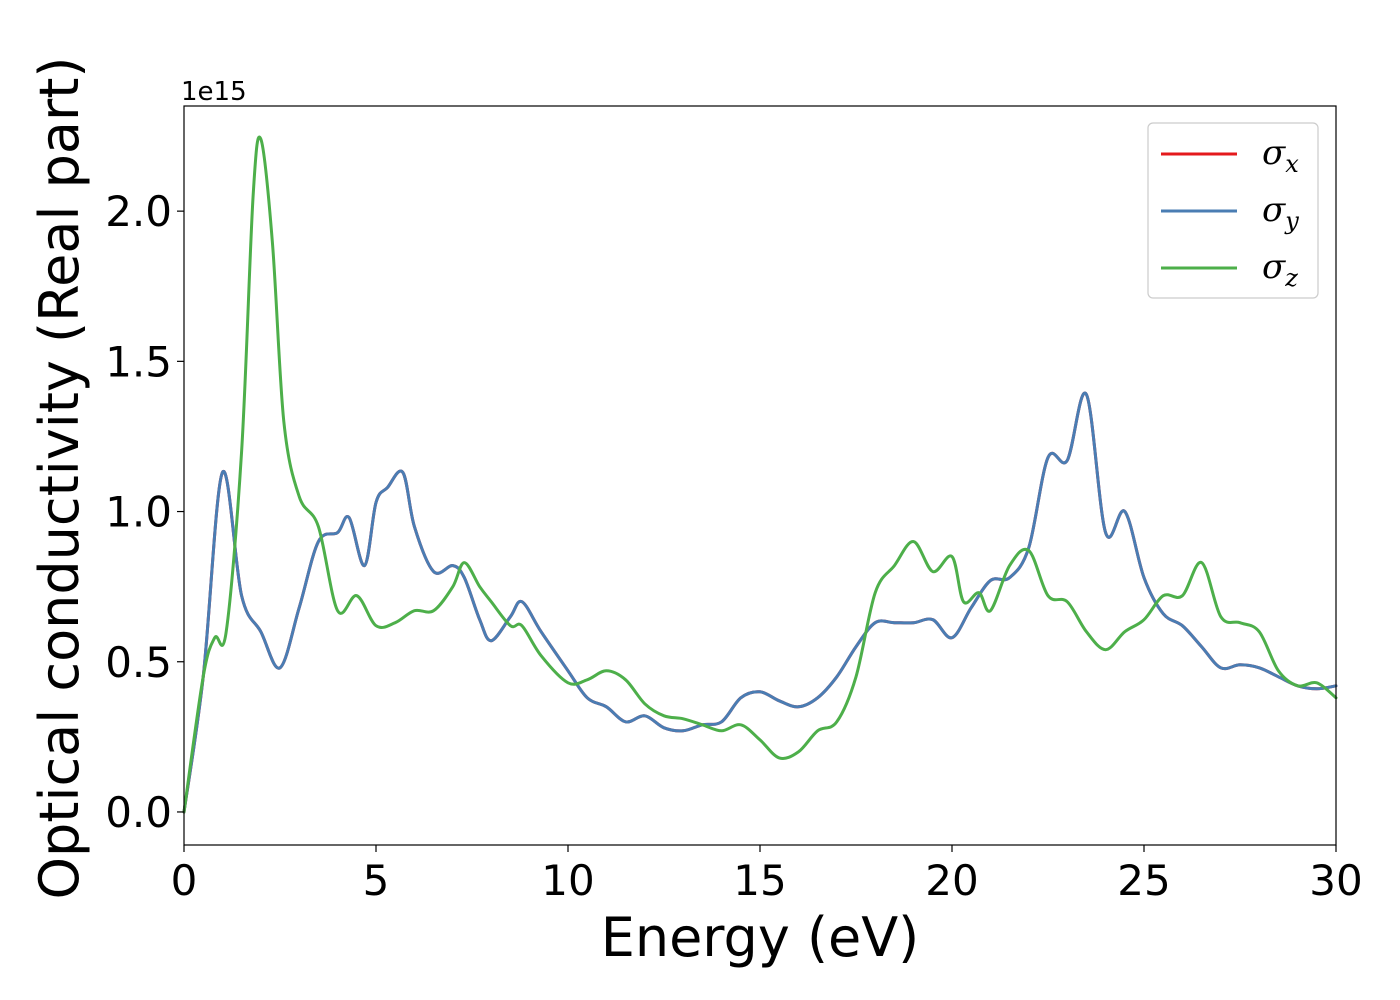 The height and width of the screenshot is (1000, 1400). What do you see at coordinates (138, 812) in the screenshot?
I see `y-tick-label: 0.0` at bounding box center [138, 812].